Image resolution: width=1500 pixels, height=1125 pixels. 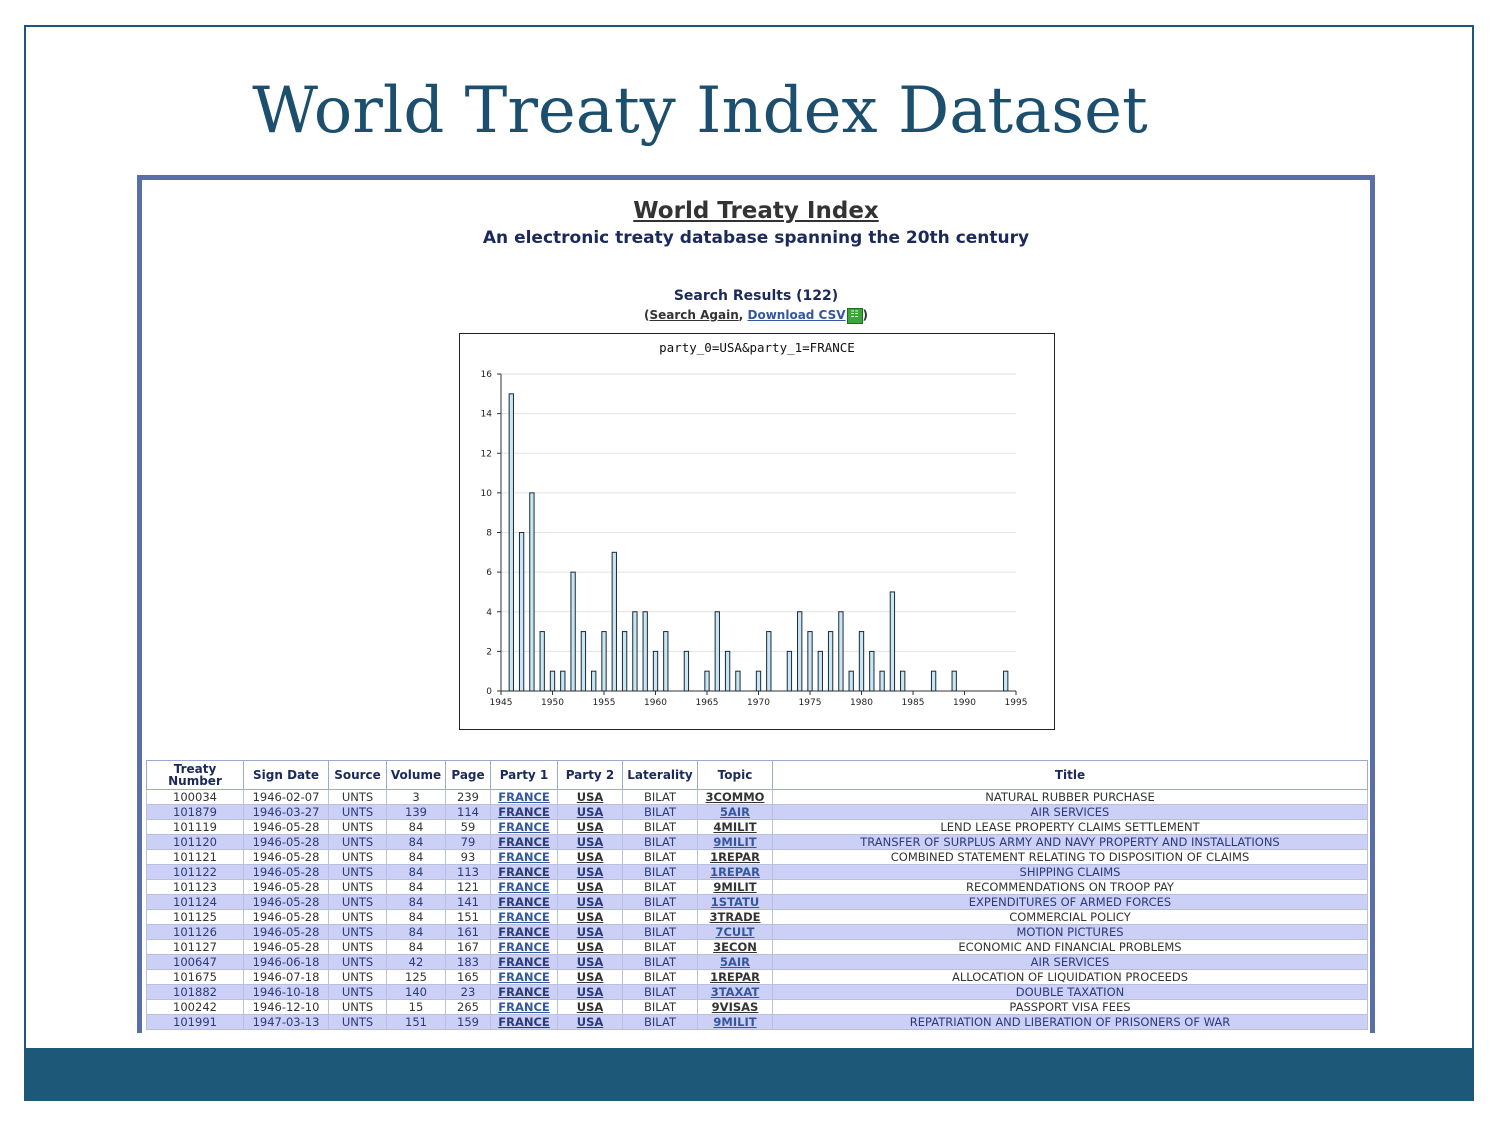 What do you see at coordinates (286, 1007) in the screenshot?
I see `sign-date-cell: 1946-12-10` at bounding box center [286, 1007].